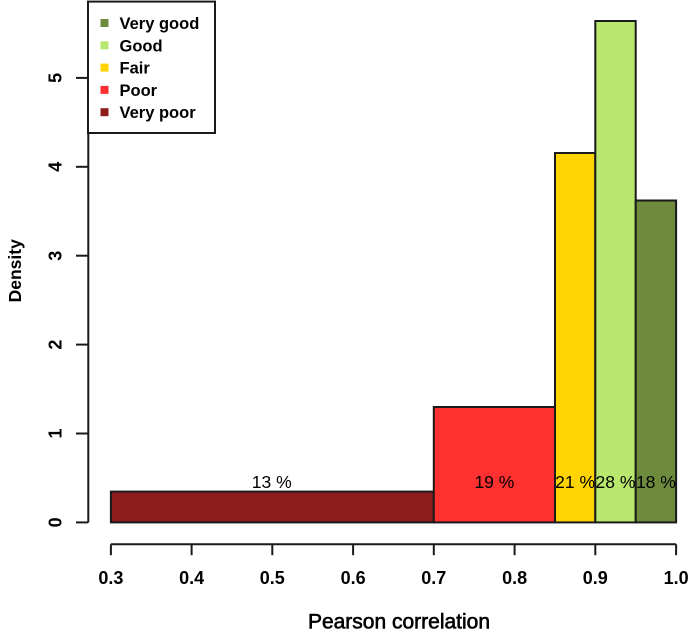  Describe the element at coordinates (616, 482) in the screenshot. I see `svg-text: 28 %` at that location.